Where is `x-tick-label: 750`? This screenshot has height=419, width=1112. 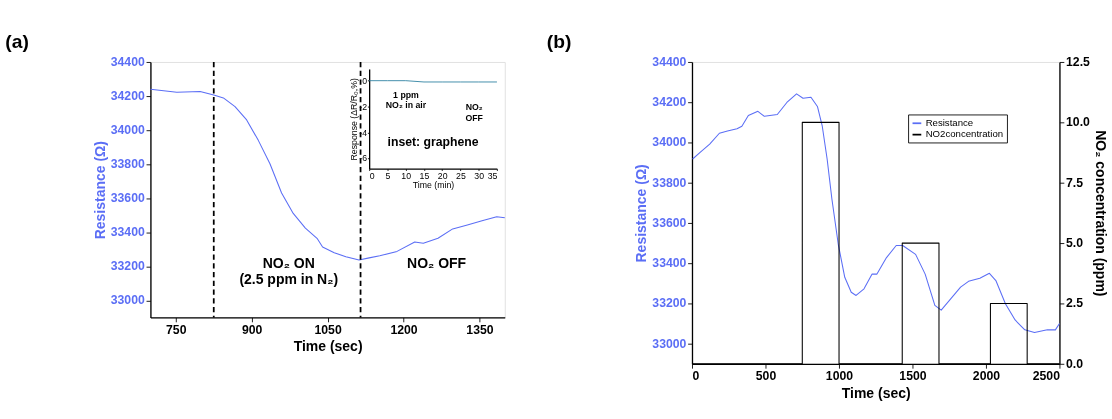 x-tick-label: 750 is located at coordinates (176, 329).